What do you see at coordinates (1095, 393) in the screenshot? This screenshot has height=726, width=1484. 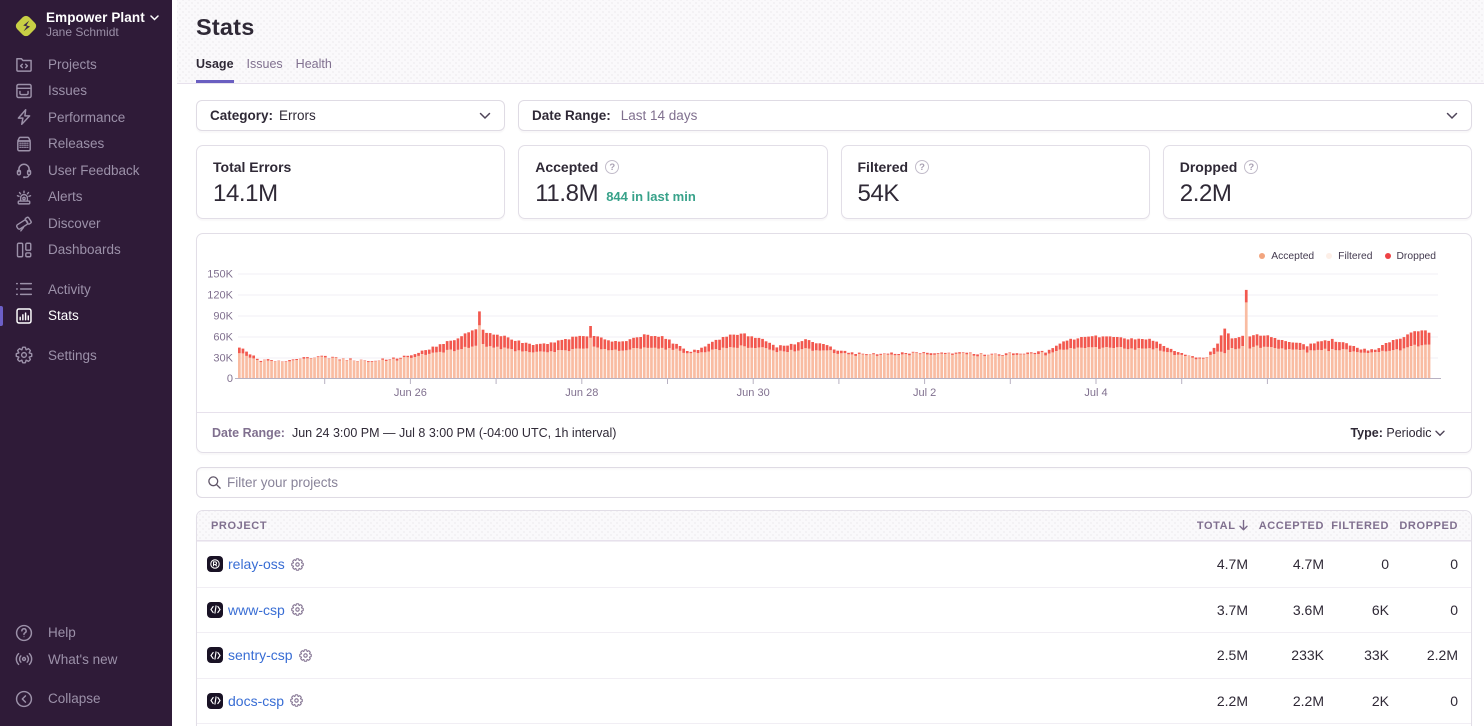 I see `svg-text: Jul 4` at bounding box center [1095, 393].